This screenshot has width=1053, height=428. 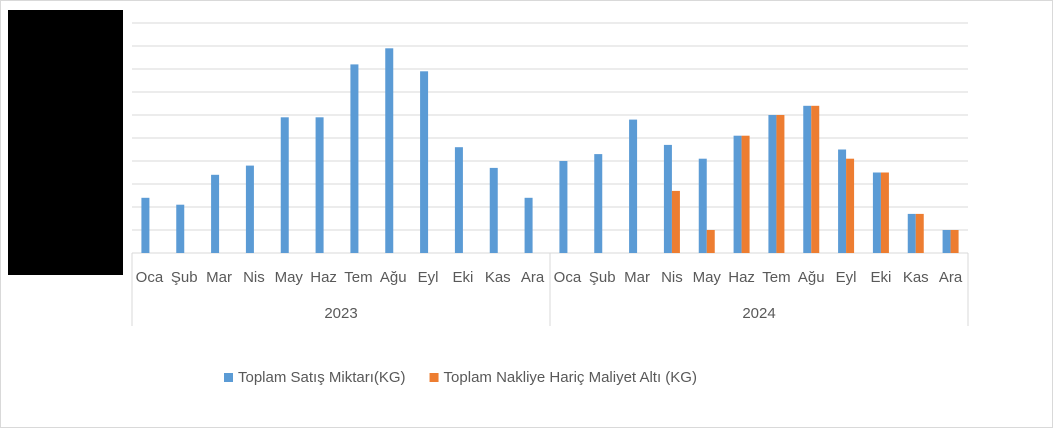 I want to click on legend-label: Toplam Nakliye Hariç Maliyet Altı (KG), so click(x=570, y=377).